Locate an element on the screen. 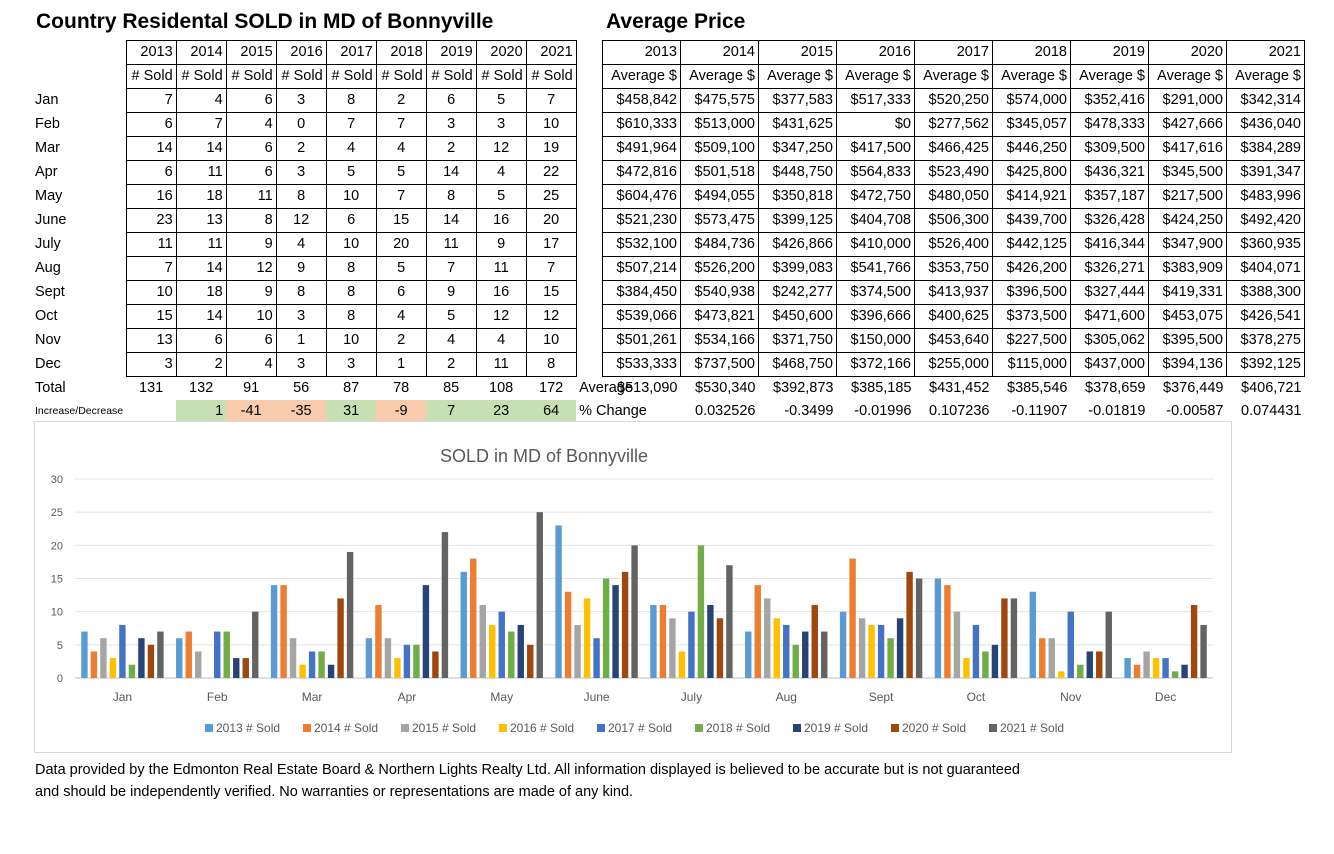 This screenshot has width=1334, height=854. price-year-header: 2016 is located at coordinates (875, 52).